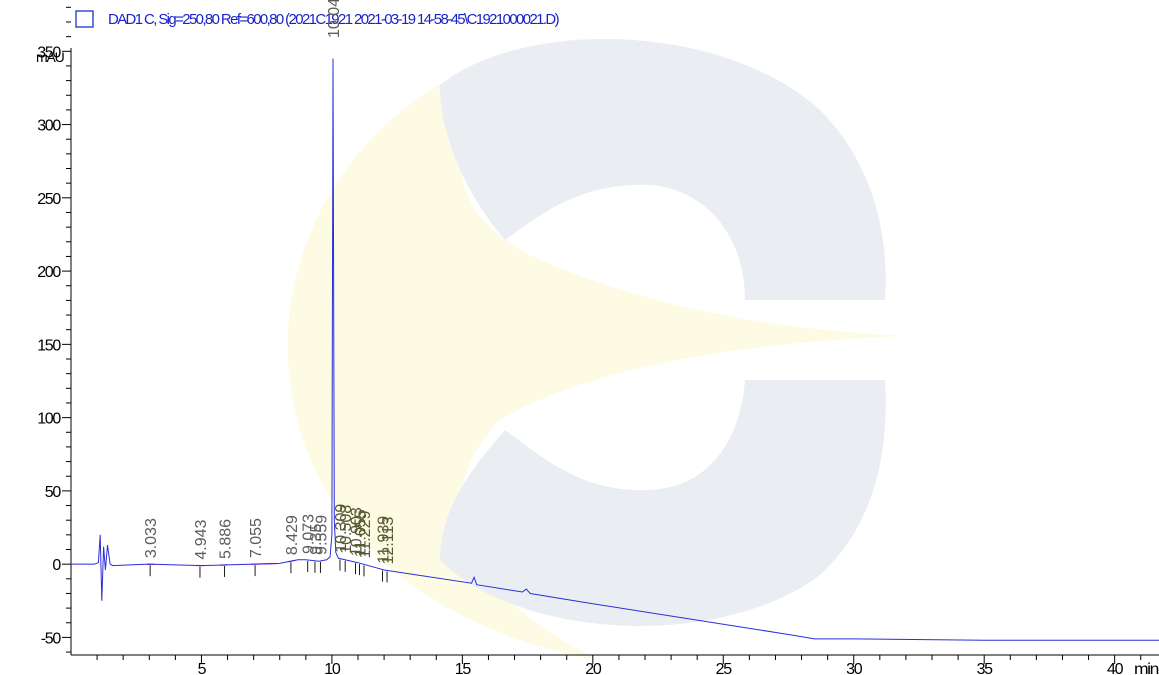 Image resolution: width=1159 pixels, height=675 pixels. I want to click on peak-label: 3.033, so click(151, 538).